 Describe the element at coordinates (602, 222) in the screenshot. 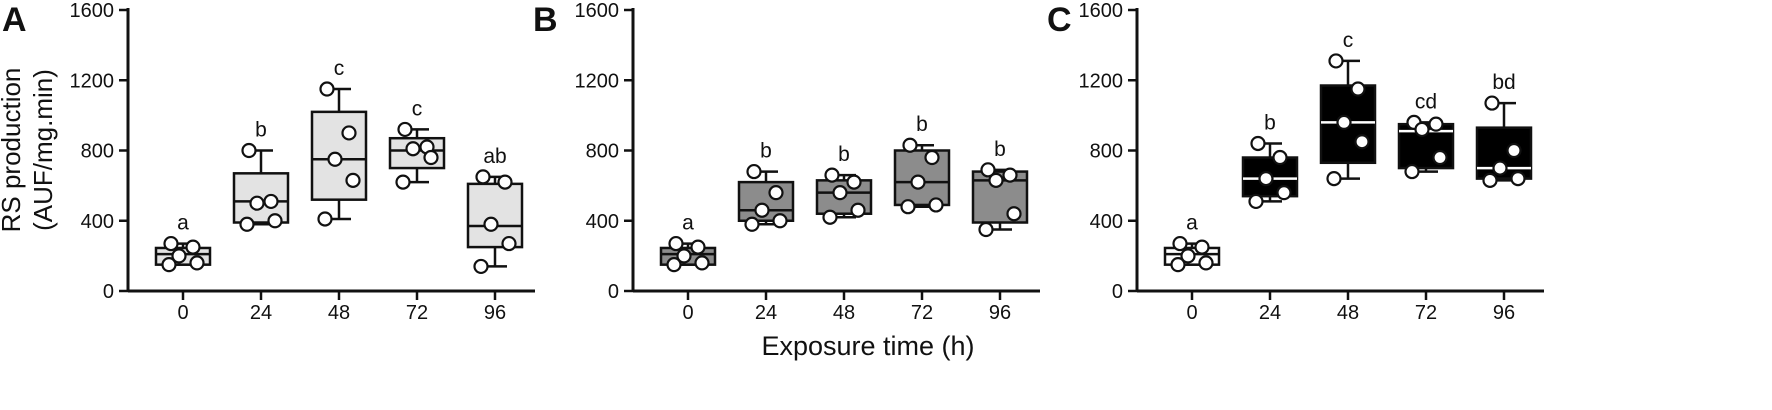

I see `y-tick-label: 400` at that location.